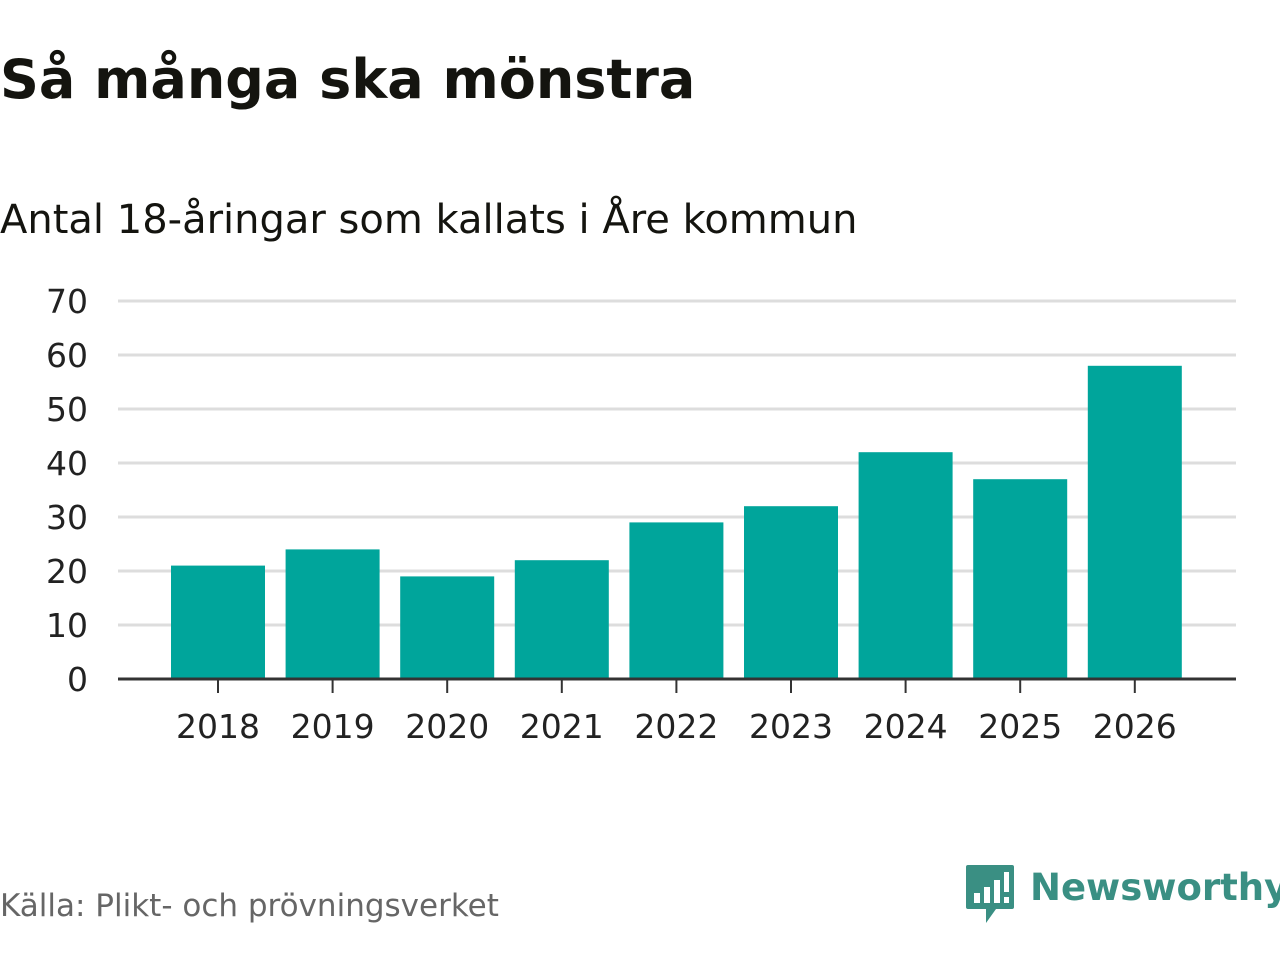 This screenshot has width=1280, height=960. What do you see at coordinates (249, 906) in the screenshot?
I see `source-note: Källa: Plikt- och prövningsverket` at bounding box center [249, 906].